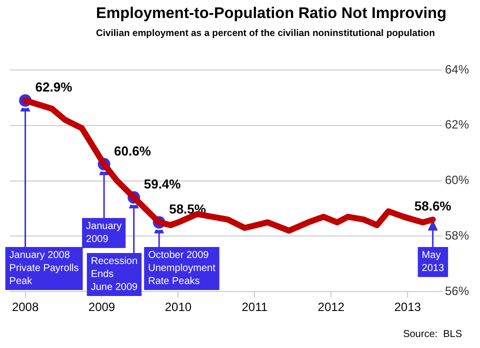  What do you see at coordinates (265, 33) in the screenshot?
I see `chart-subtitle: Civilian employment as a percent of the civilian noninstitutional population` at bounding box center [265, 33].